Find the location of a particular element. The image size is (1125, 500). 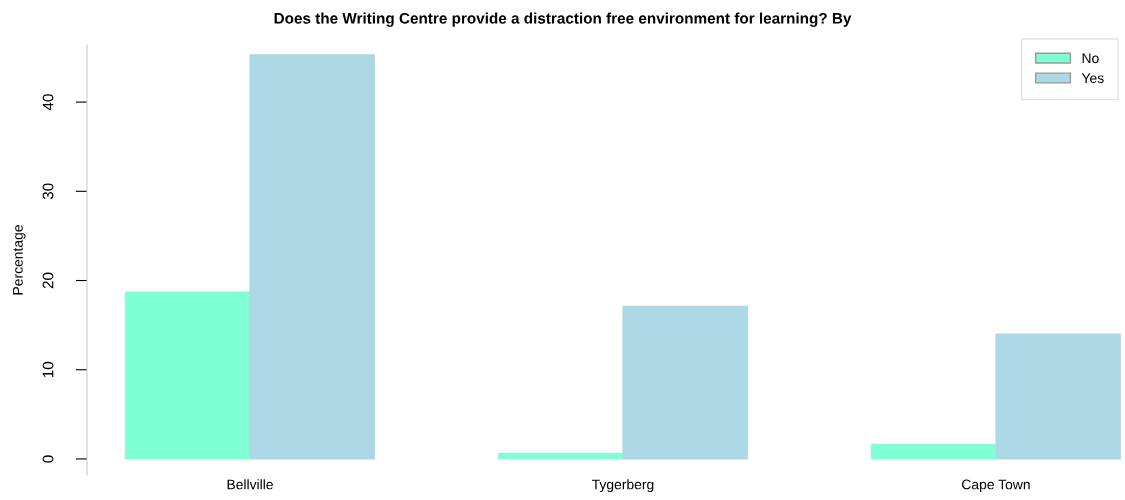

legend-label: No is located at coordinates (1090, 58).